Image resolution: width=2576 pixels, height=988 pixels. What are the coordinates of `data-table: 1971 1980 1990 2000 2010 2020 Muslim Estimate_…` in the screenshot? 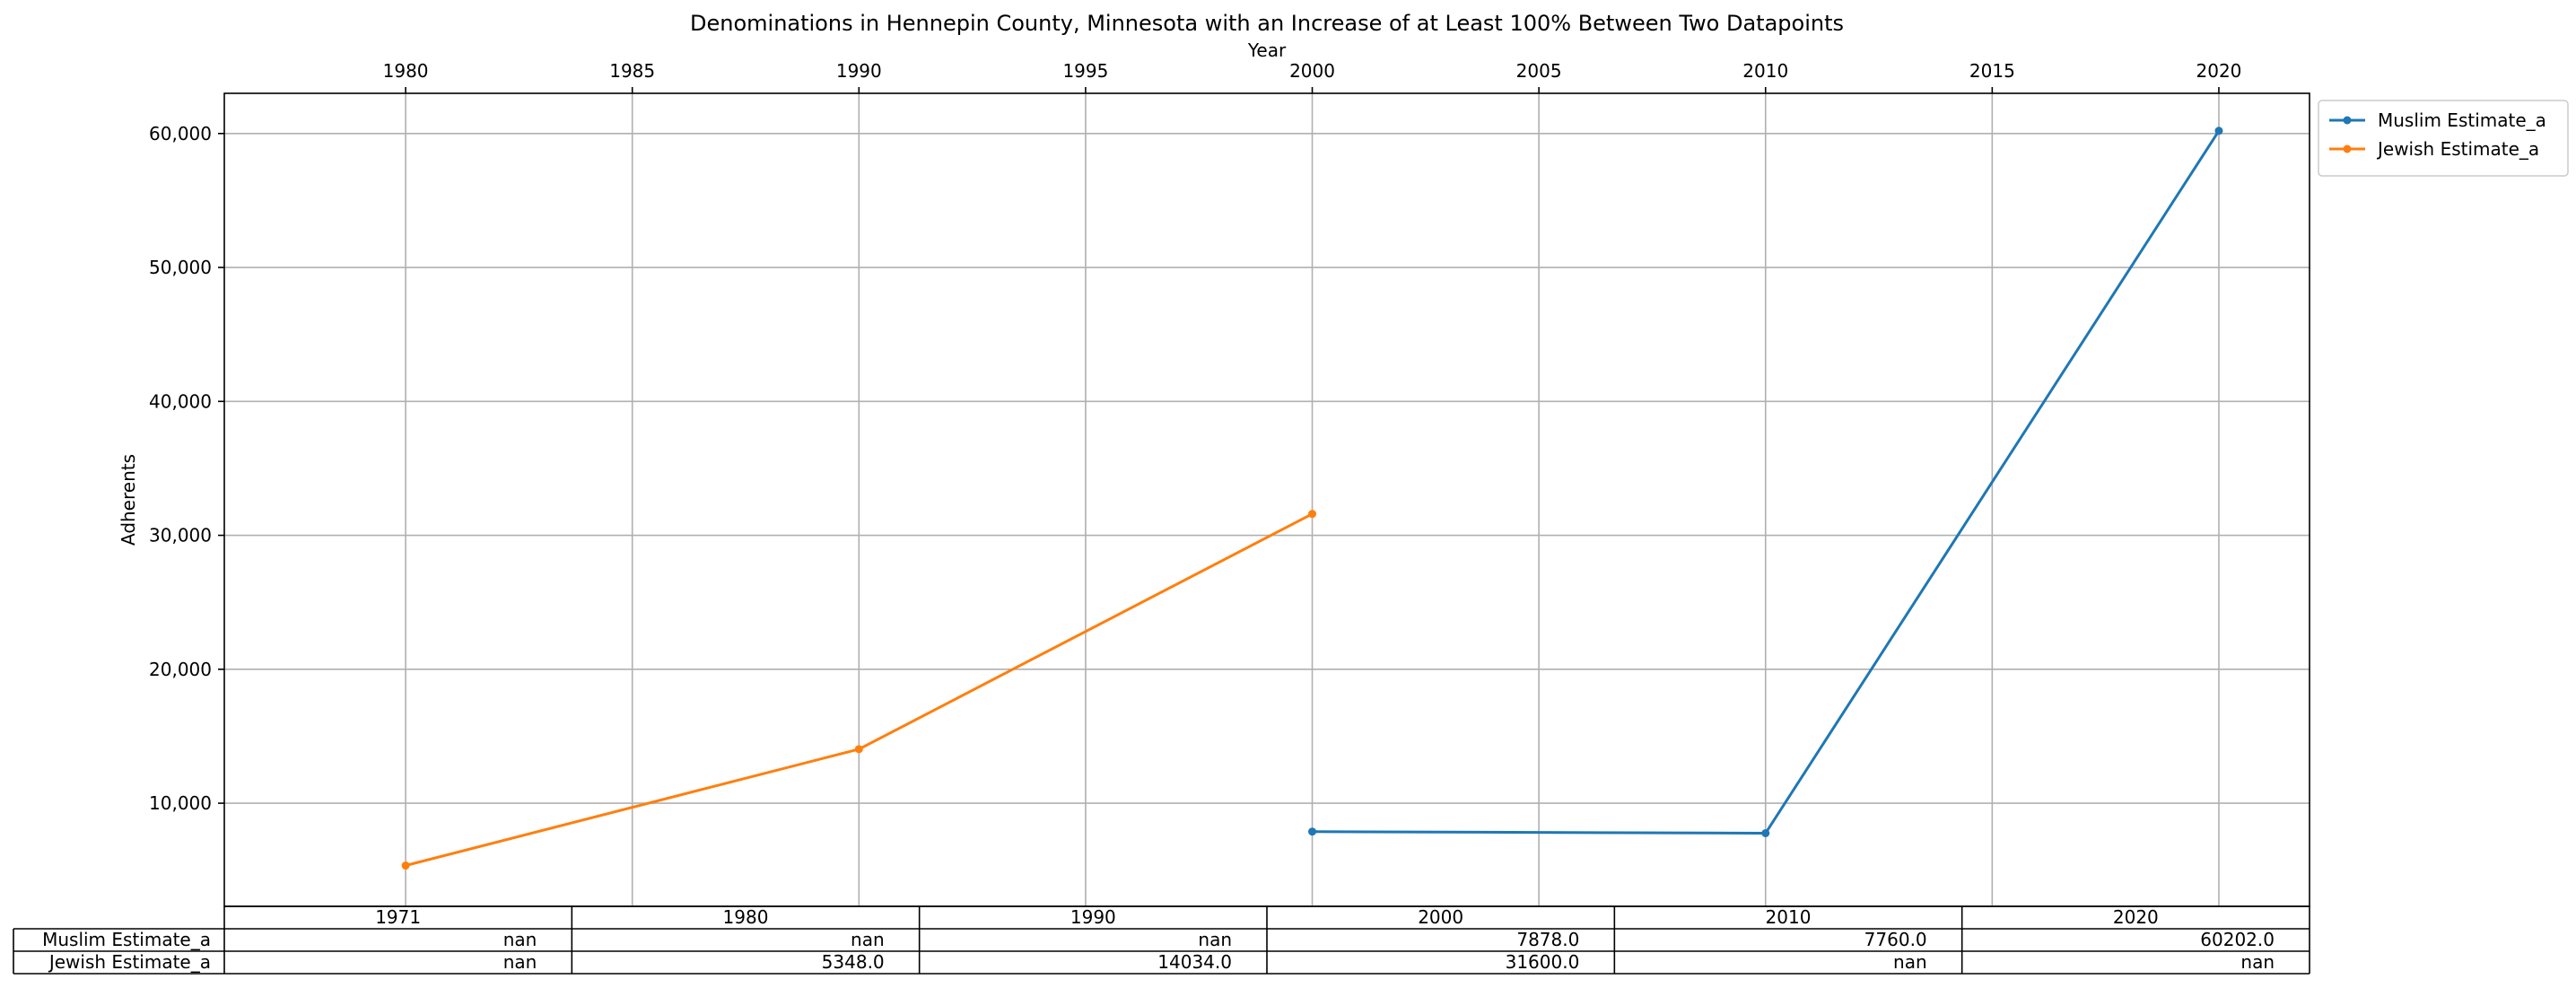 It's located at (1161, 940).